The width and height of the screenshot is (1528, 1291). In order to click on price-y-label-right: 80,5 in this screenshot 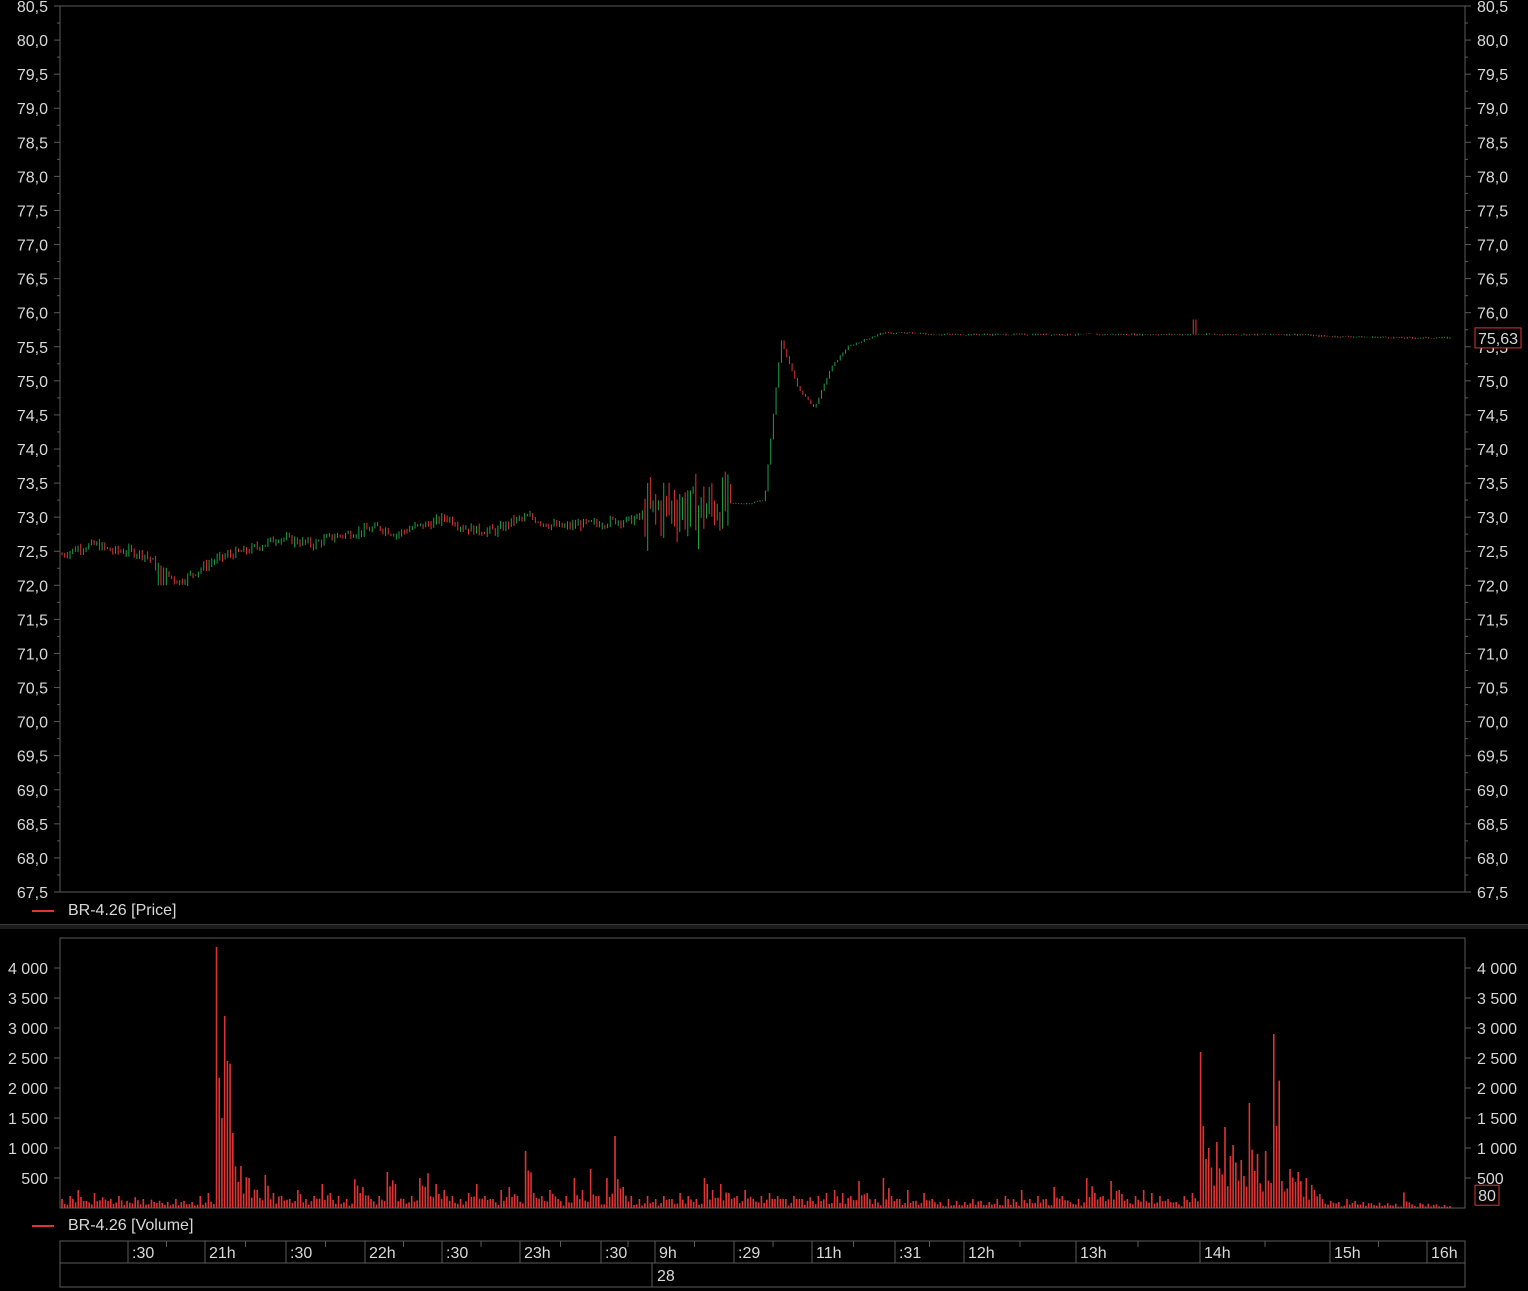, I will do `click(1492, 8)`.